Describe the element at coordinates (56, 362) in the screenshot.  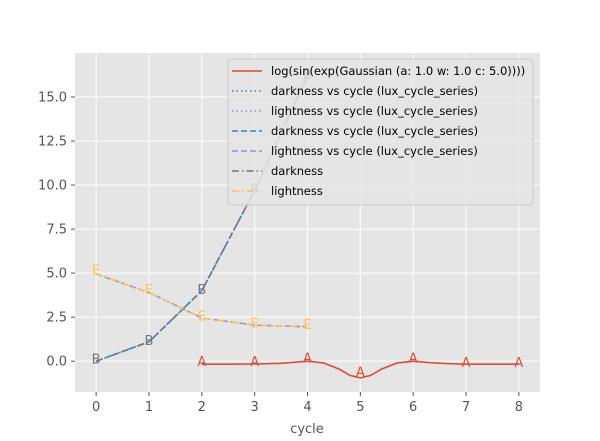
I see `y-tick-label: 0.0` at that location.